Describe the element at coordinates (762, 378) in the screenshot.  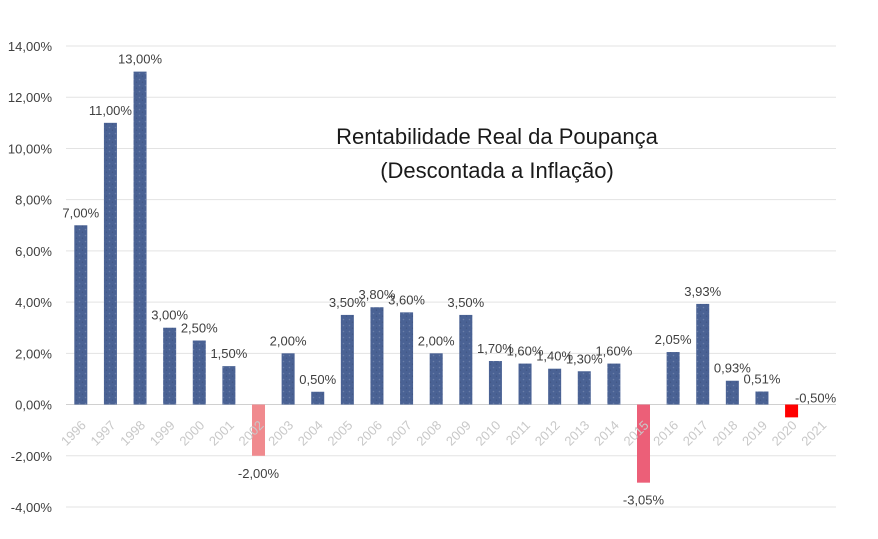
I see `data-label-2019: 0,51%` at that location.